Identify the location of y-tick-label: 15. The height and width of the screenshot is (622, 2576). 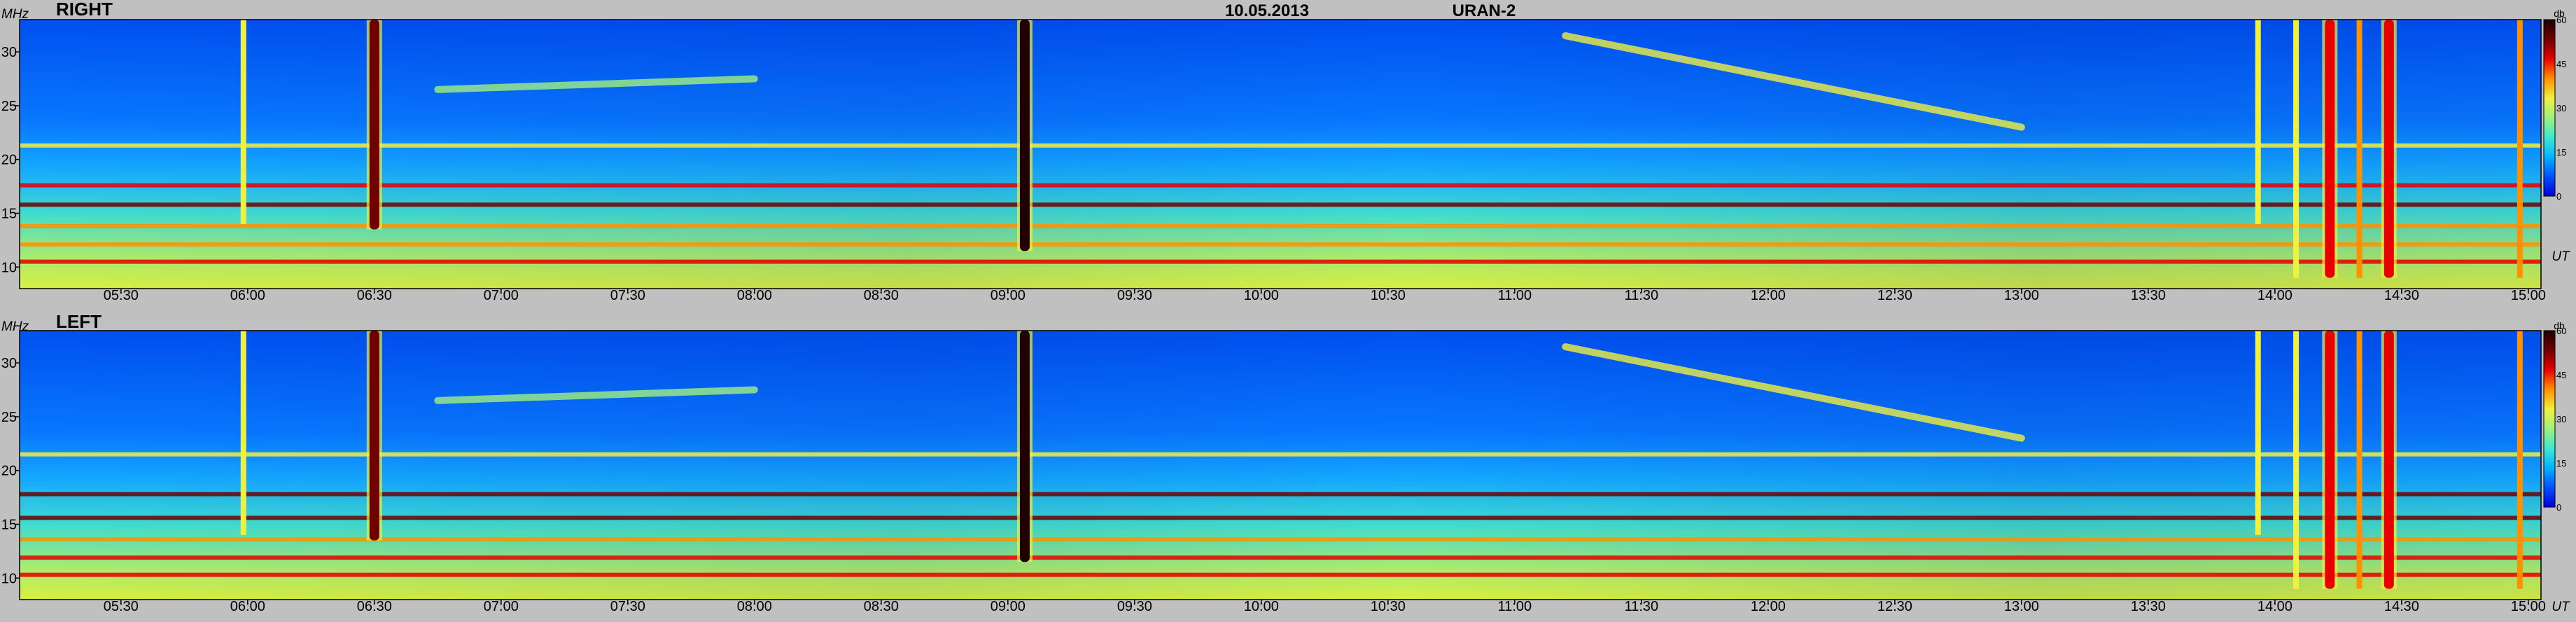
(9, 213).